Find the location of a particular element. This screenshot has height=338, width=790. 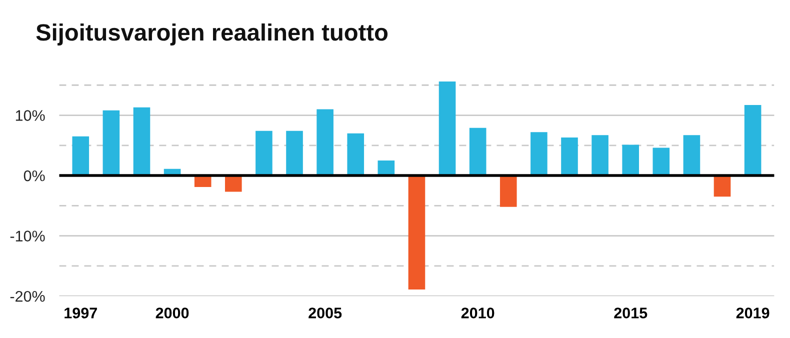

y-tick-label: -20% is located at coordinates (27, 296).